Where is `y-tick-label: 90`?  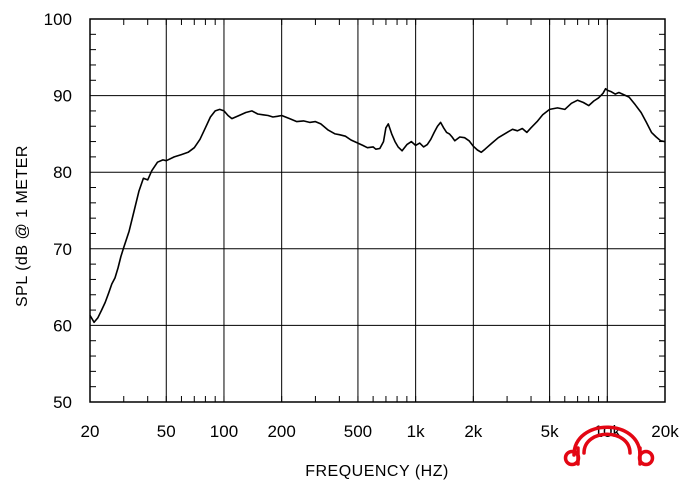 y-tick-label: 90 is located at coordinates (62, 96).